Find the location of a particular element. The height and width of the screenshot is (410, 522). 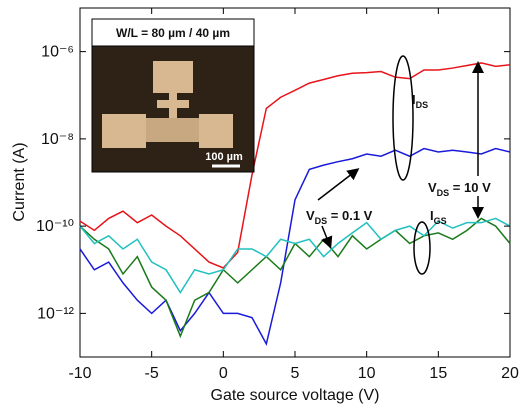

annotation-text: = 10 V is located at coordinates (470, 187).